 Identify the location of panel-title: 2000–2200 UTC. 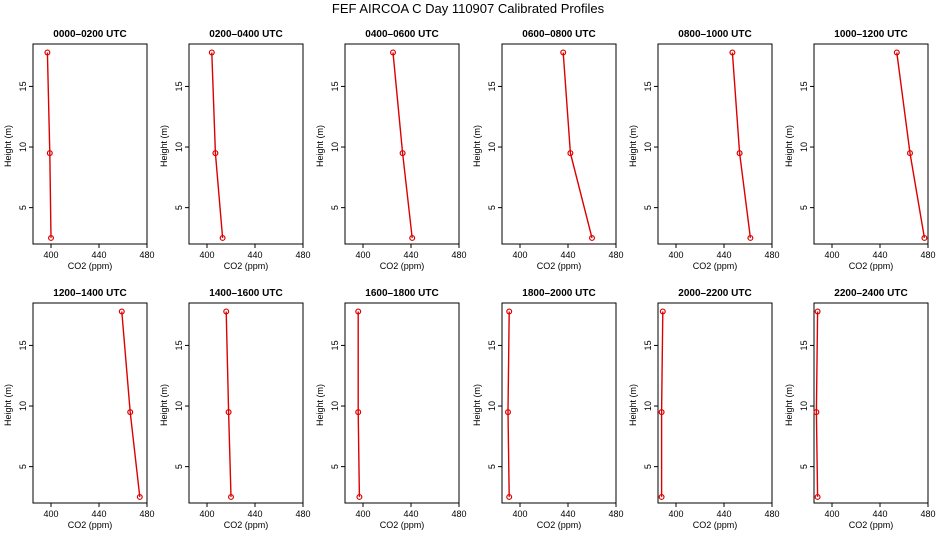
(714, 293).